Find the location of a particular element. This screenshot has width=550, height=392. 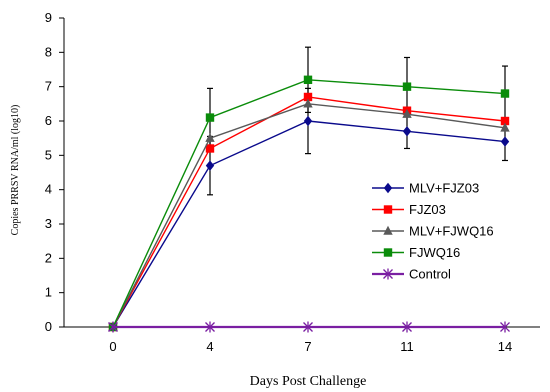

x-tick-label: 7 is located at coordinates (307, 346).